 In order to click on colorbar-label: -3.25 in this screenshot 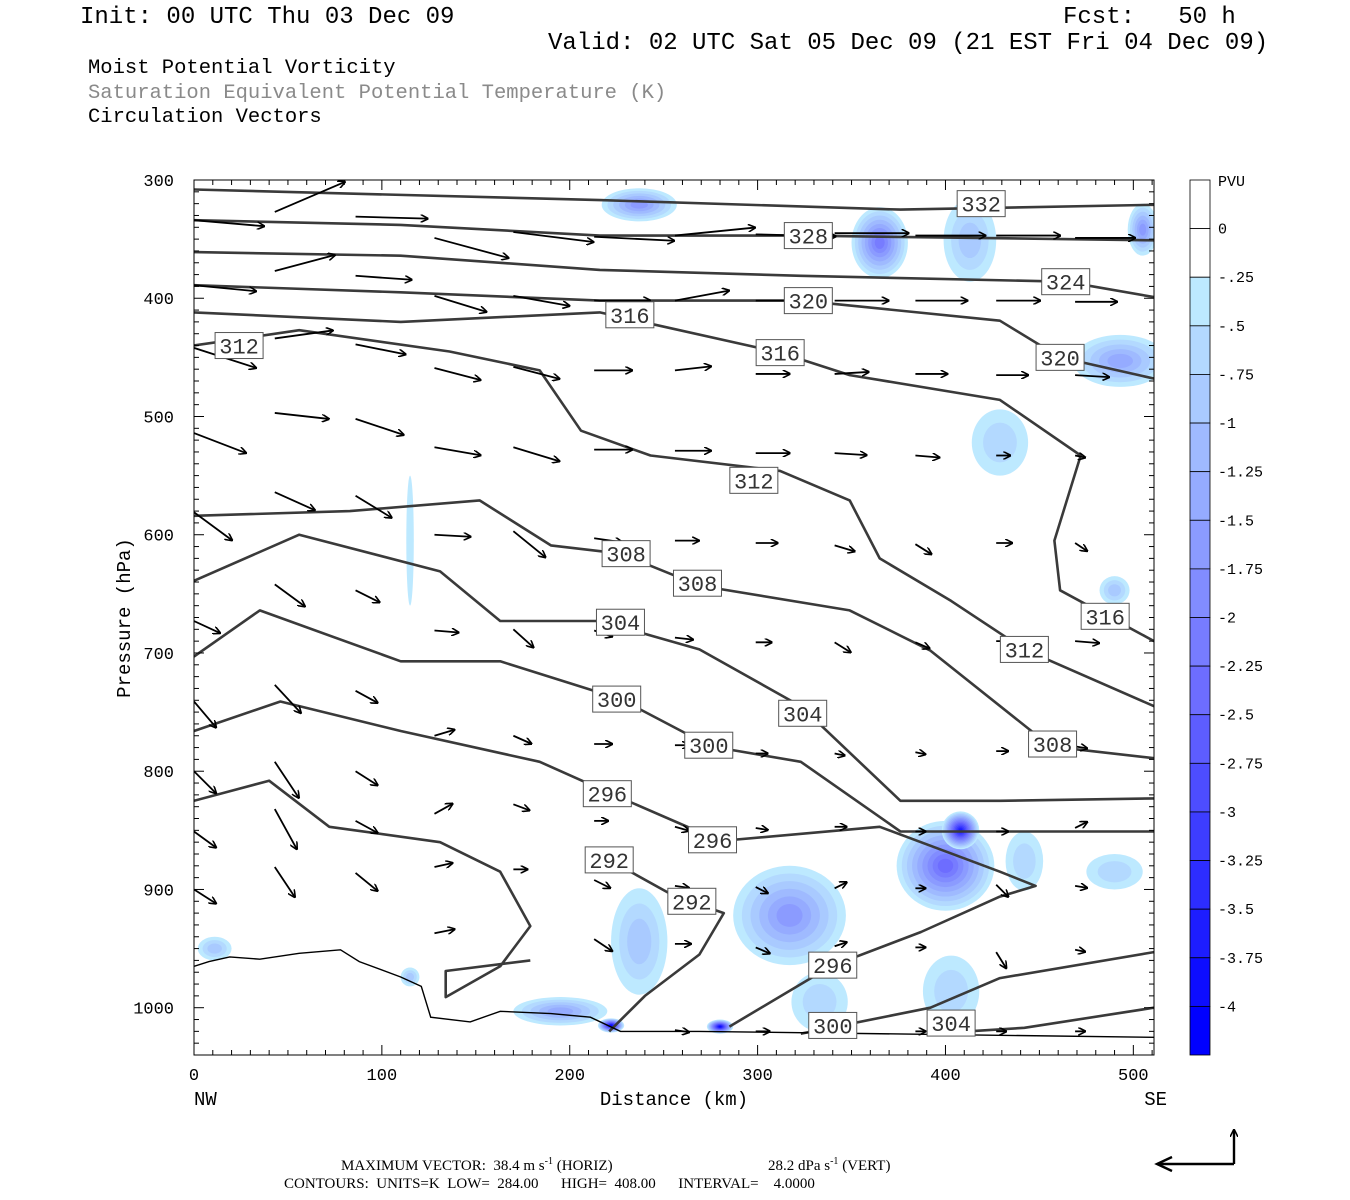, I will do `click(1240, 862)`.